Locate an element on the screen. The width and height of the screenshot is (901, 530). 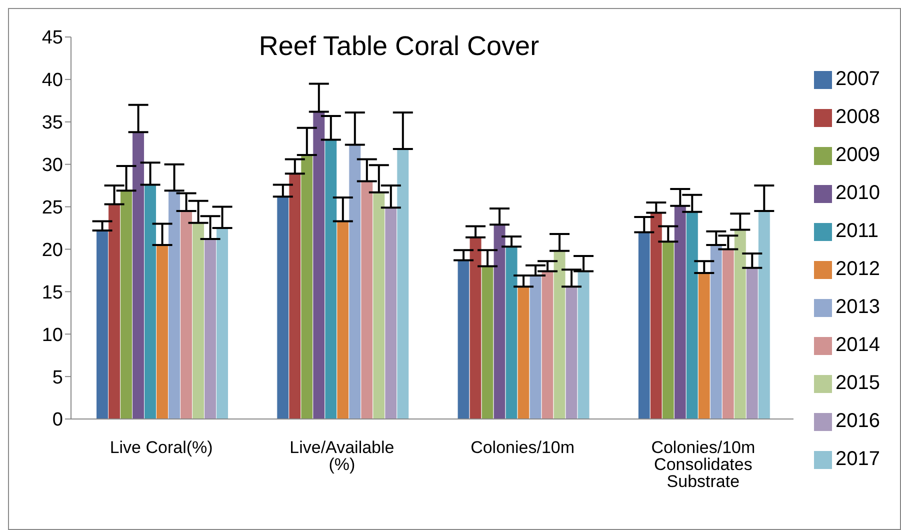
y-tick-label: 30 is located at coordinates (52, 165).